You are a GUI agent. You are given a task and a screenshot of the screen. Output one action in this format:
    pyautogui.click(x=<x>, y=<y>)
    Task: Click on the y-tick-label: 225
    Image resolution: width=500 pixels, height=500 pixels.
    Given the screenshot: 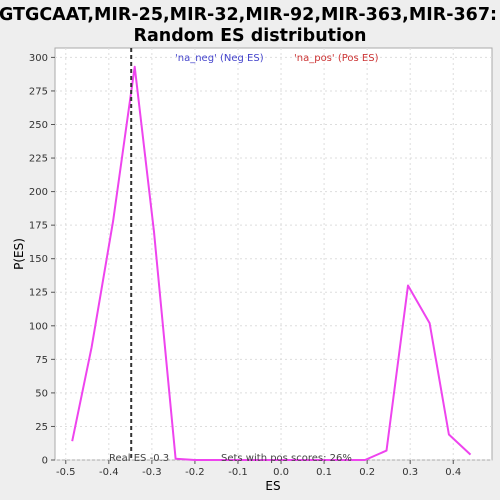 What is the action you would take?
    pyautogui.click(x=38, y=159)
    